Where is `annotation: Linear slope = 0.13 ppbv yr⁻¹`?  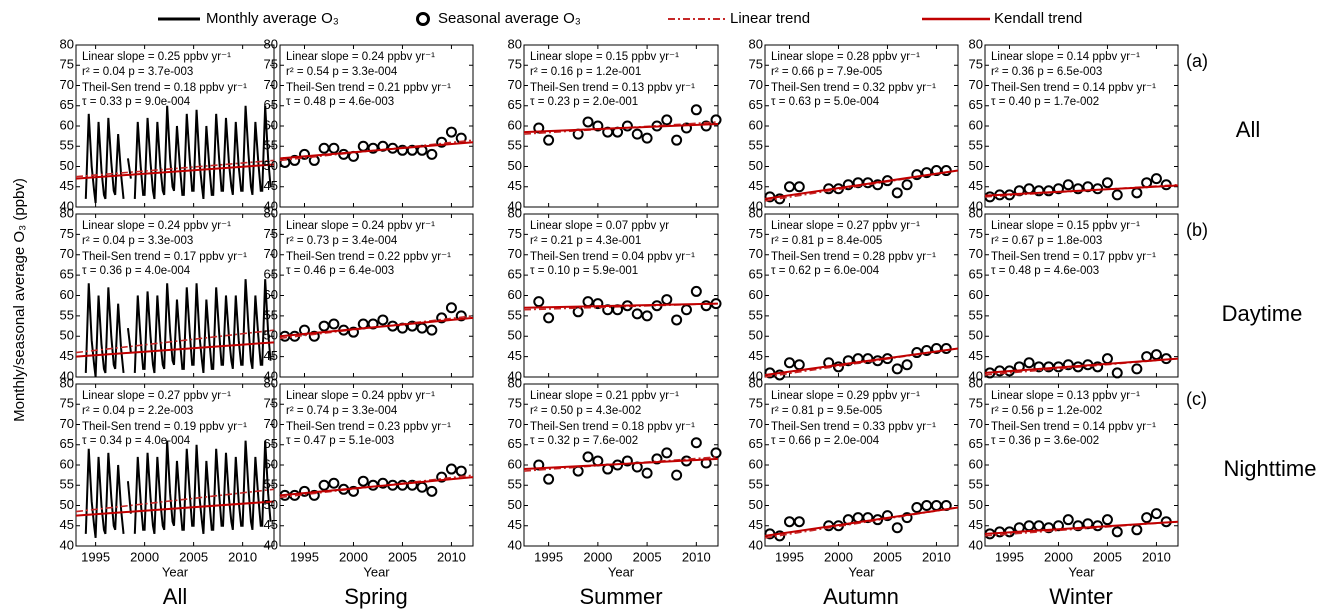
annotation: Linear slope = 0.13 ppbv yr⁻¹ is located at coordinates (1065, 396).